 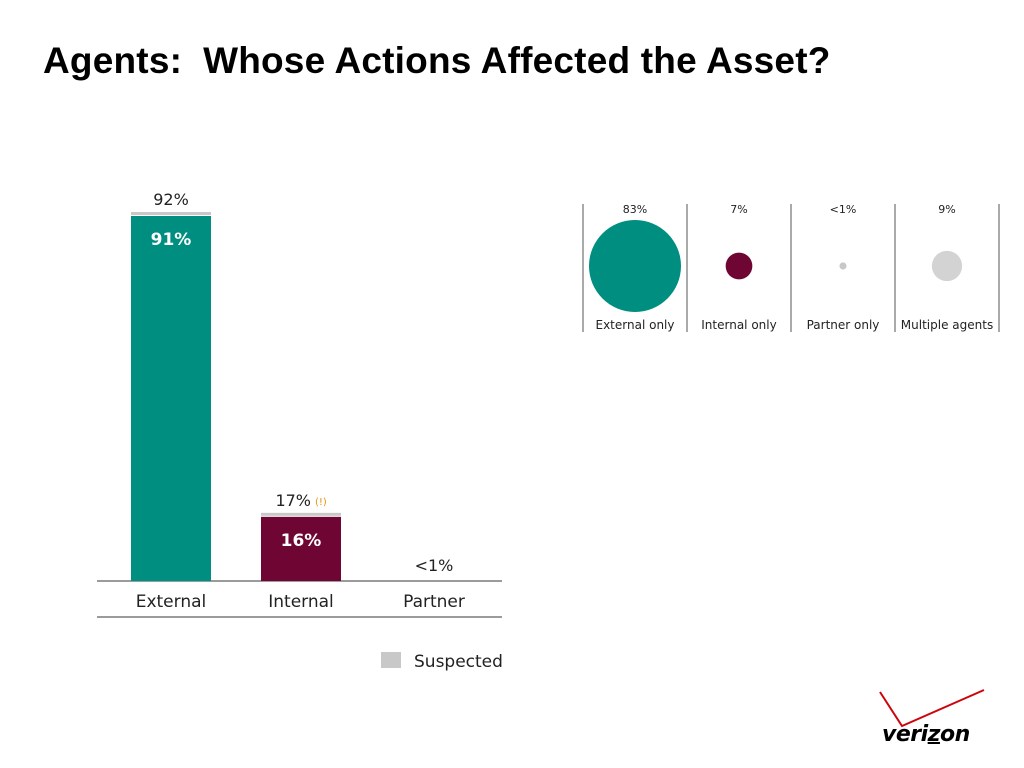 What do you see at coordinates (932, 708) in the screenshot?
I see `logo-checkmark-icon` at bounding box center [932, 708].